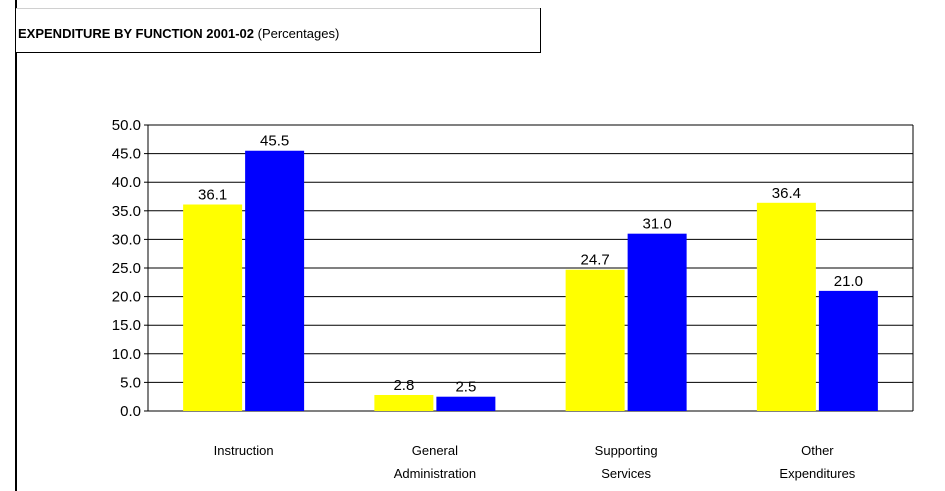 Image resolution: width=945 pixels, height=491 pixels. I want to click on y-tick-label: 45.0, so click(126, 154).